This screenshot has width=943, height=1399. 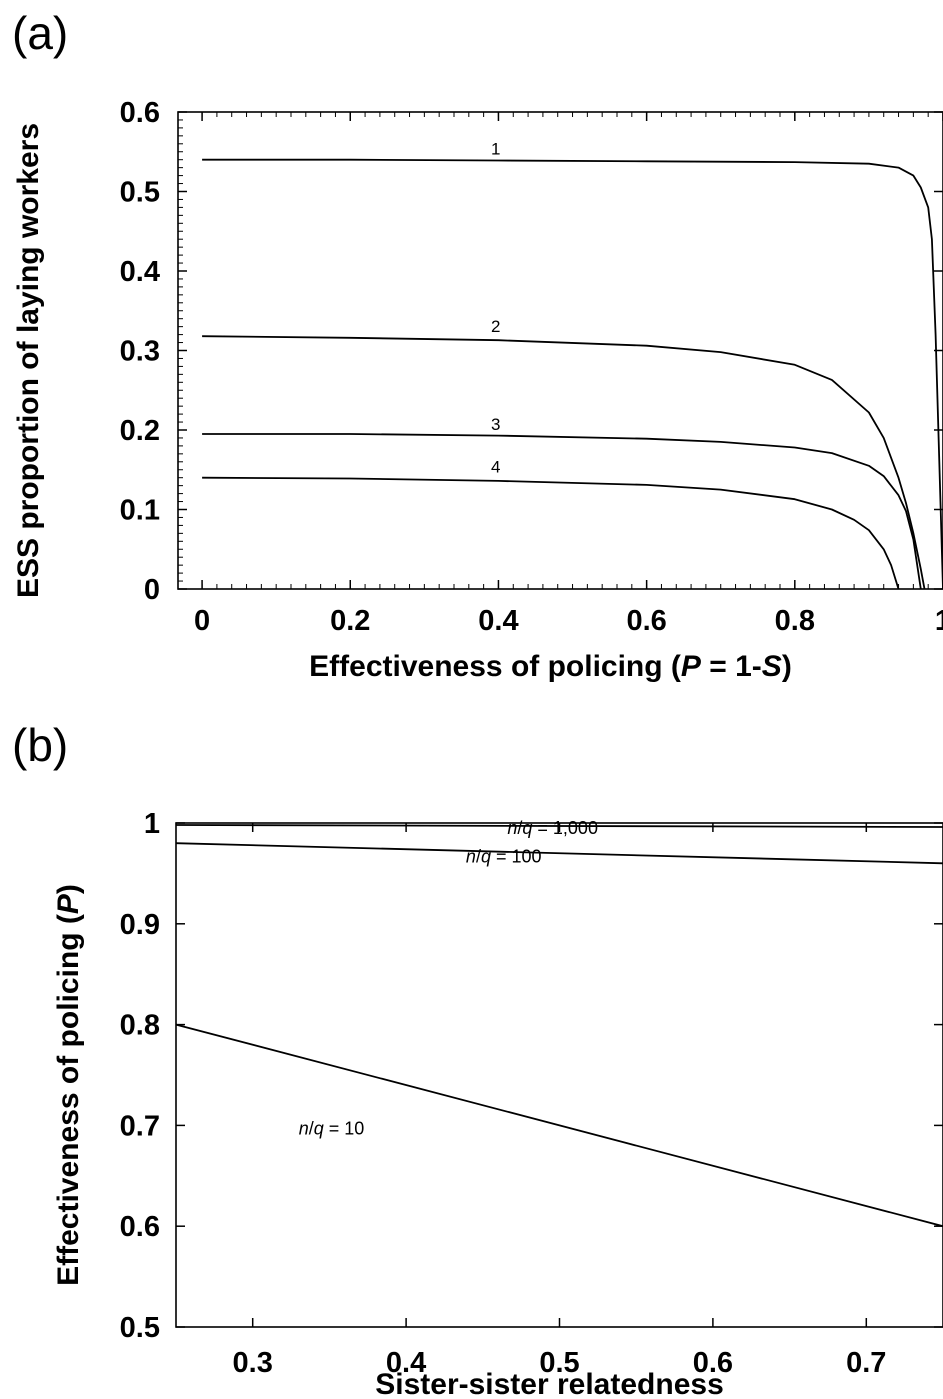 I want to click on x-tick-label: 0.8, so click(x=795, y=621).